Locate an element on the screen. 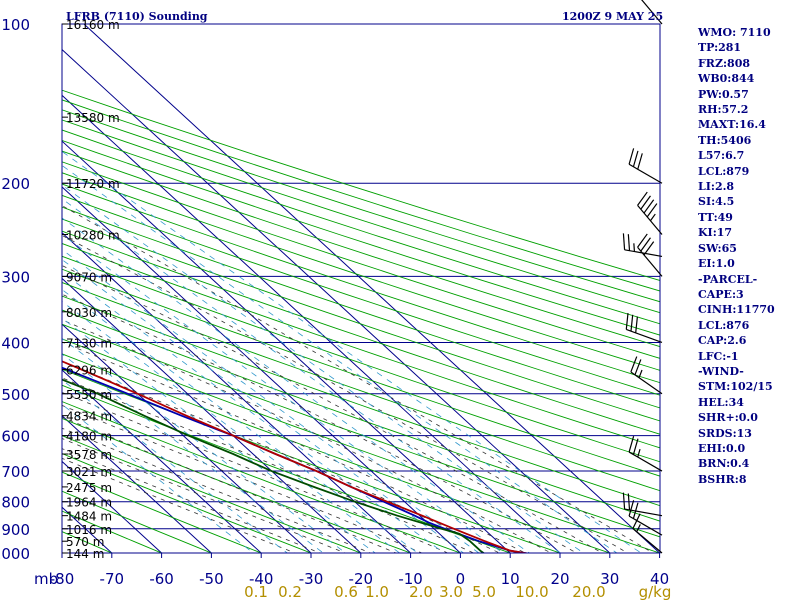  index-item: SW:65 is located at coordinates (717, 248).